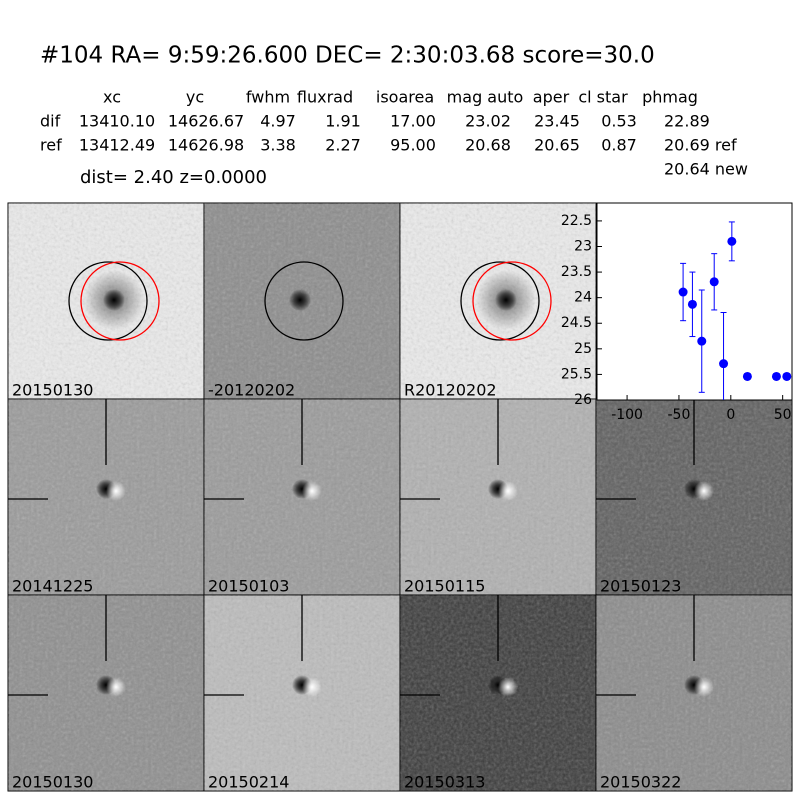 This screenshot has width=800, height=804. What do you see at coordinates (619, 121) in the screenshot?
I see `cell: 0.53` at bounding box center [619, 121].